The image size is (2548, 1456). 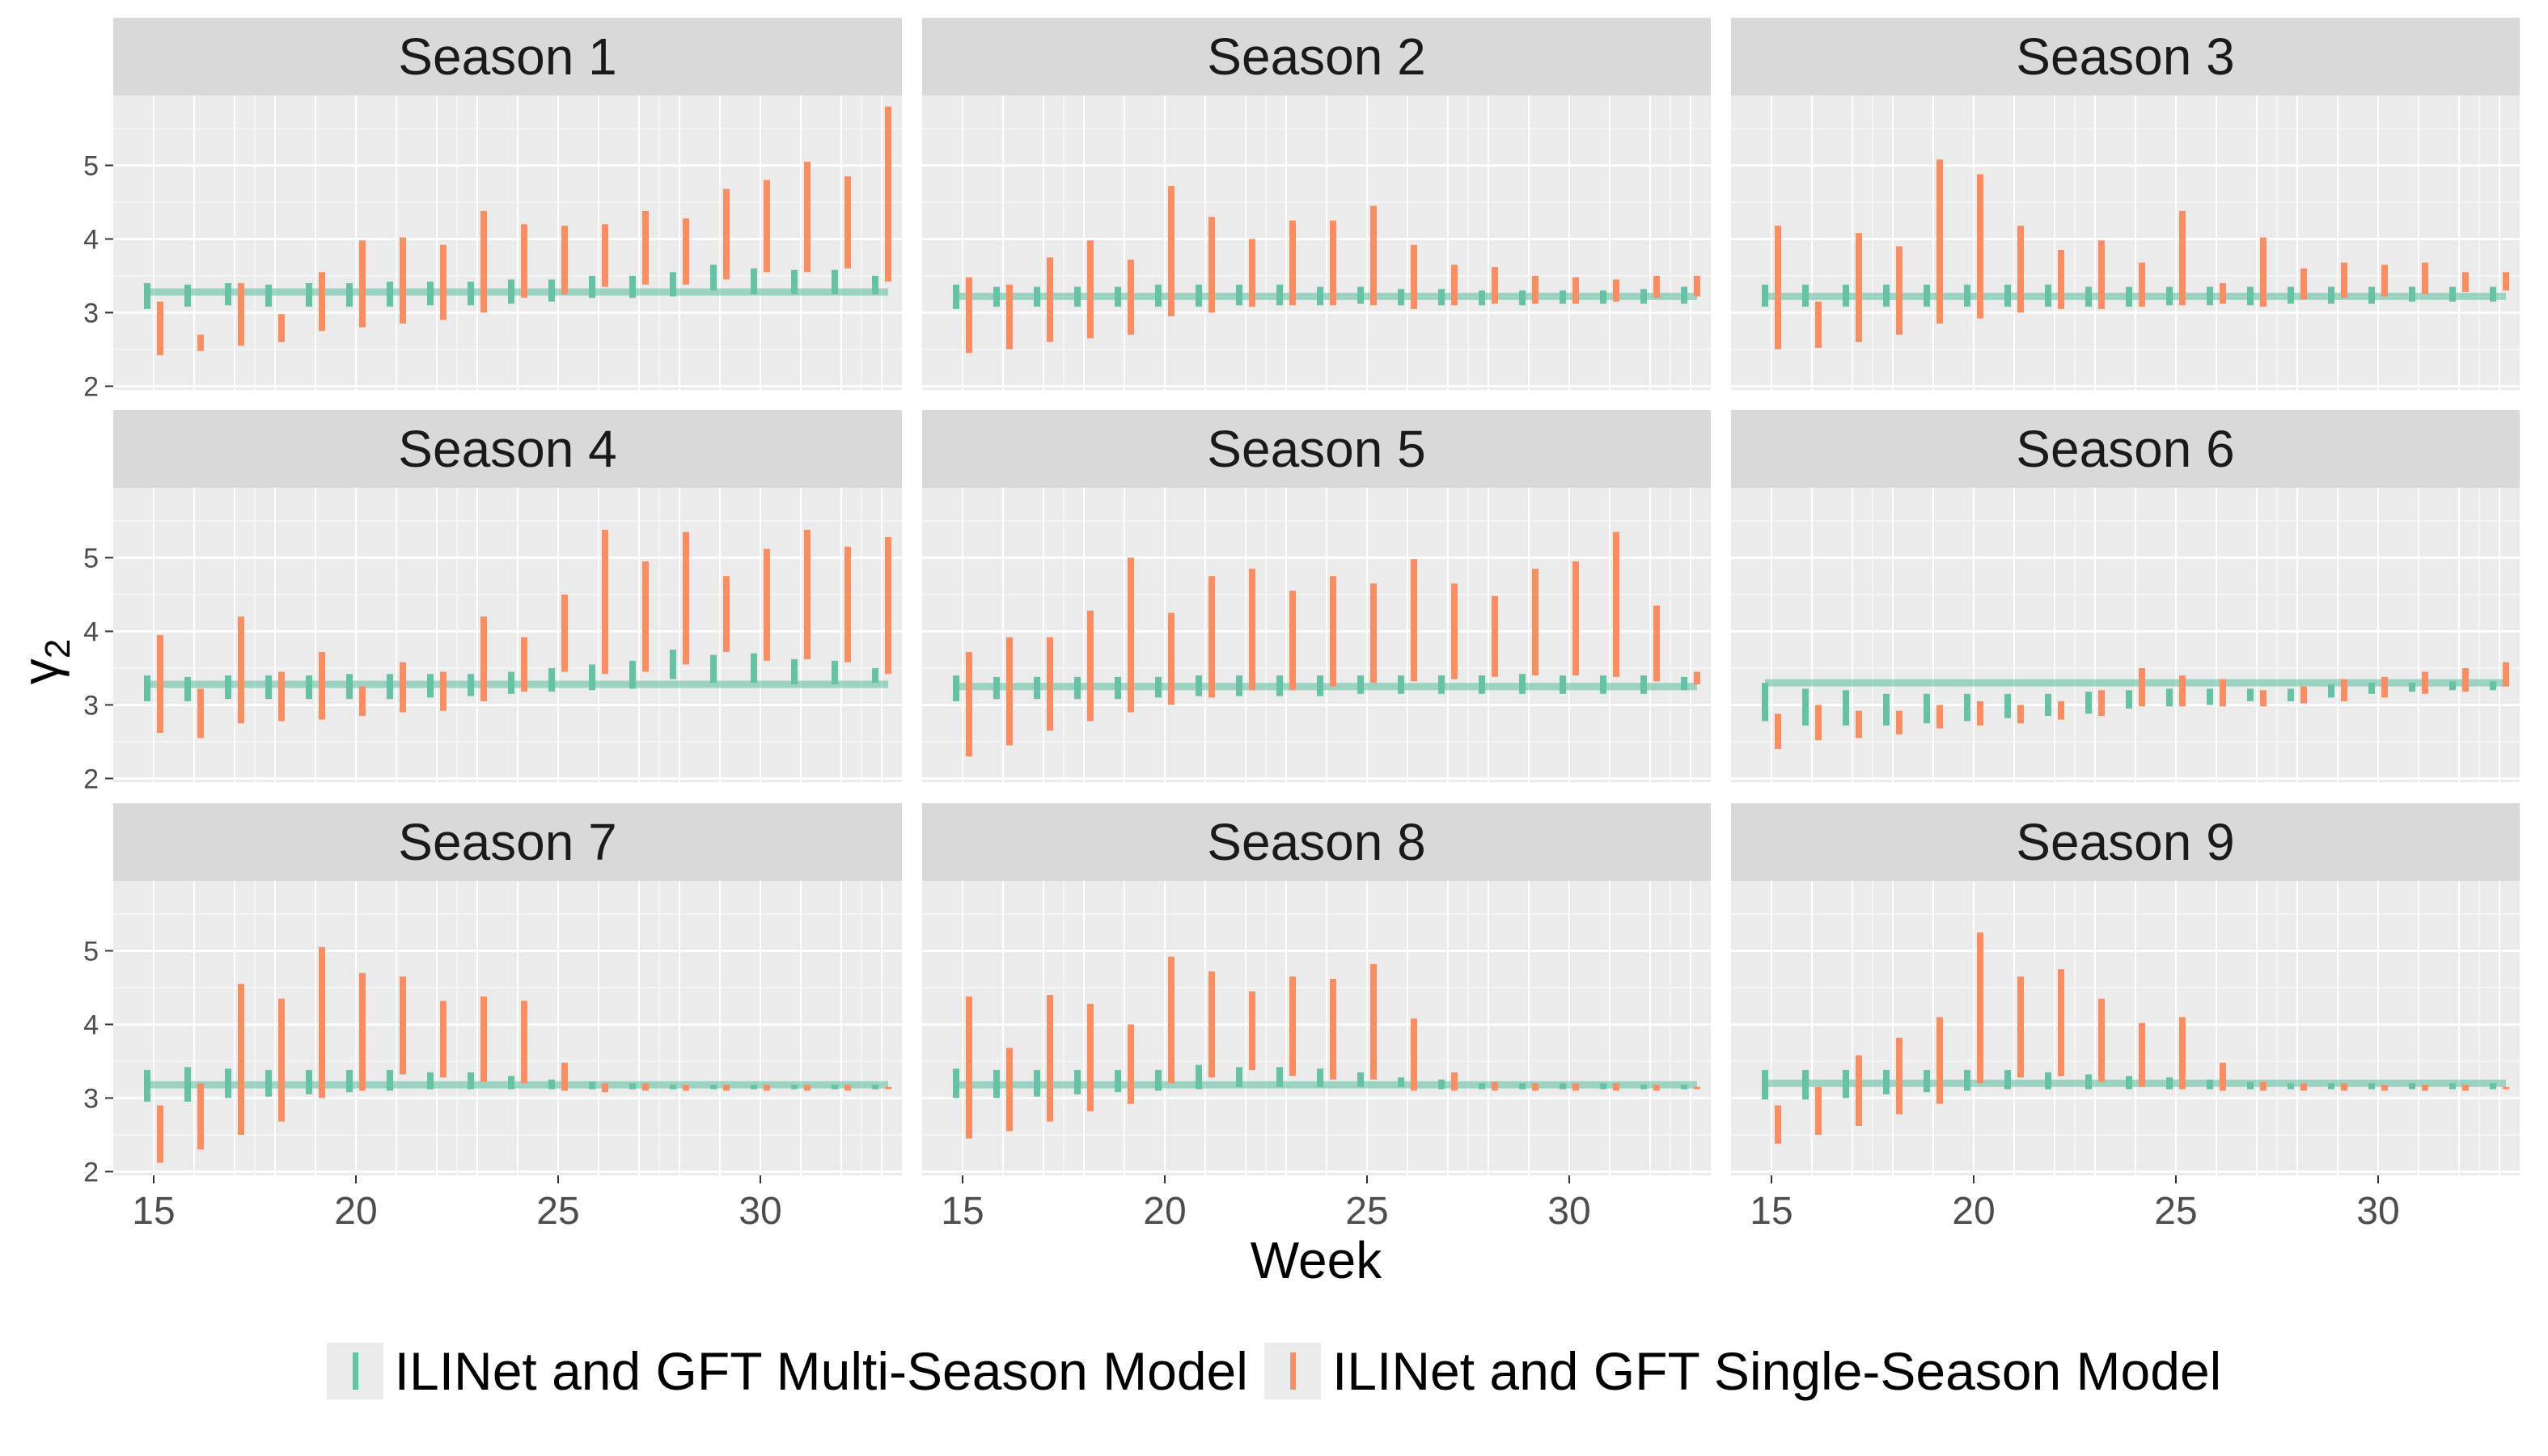 I want to click on facet-panel: Season 7 2 3 4 5 15 20 25 30, so click(x=492, y=1018).